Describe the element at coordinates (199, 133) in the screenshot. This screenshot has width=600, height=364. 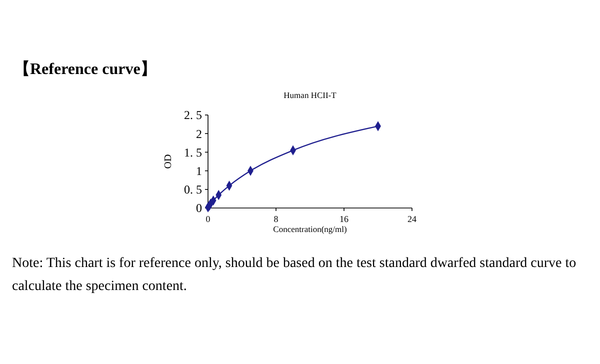
I see `y-tick-label: 2` at that location.